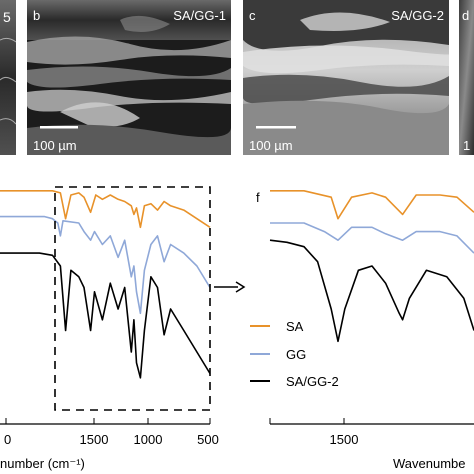 The height and width of the screenshot is (474, 474). What do you see at coordinates (465, 15) in the screenshot?
I see `sem-panel-d-label: d` at bounding box center [465, 15].